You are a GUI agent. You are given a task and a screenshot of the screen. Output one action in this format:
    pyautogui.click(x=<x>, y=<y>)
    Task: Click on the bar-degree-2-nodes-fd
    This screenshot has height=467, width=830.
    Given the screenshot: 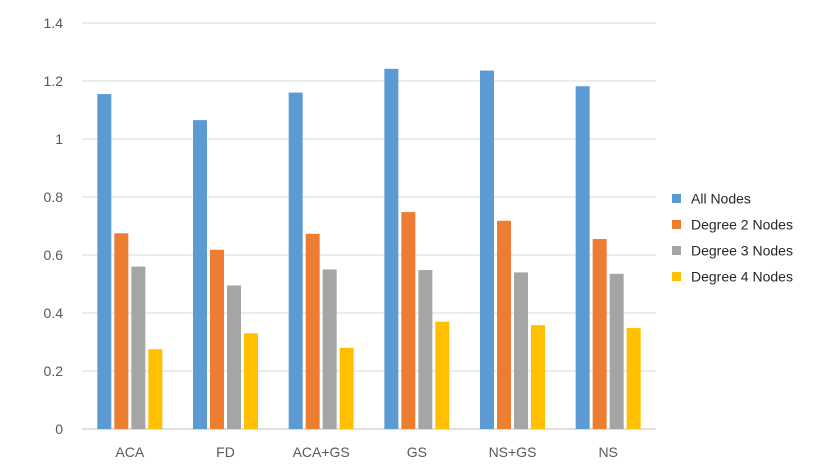 What is the action you would take?
    pyautogui.click(x=217, y=339)
    